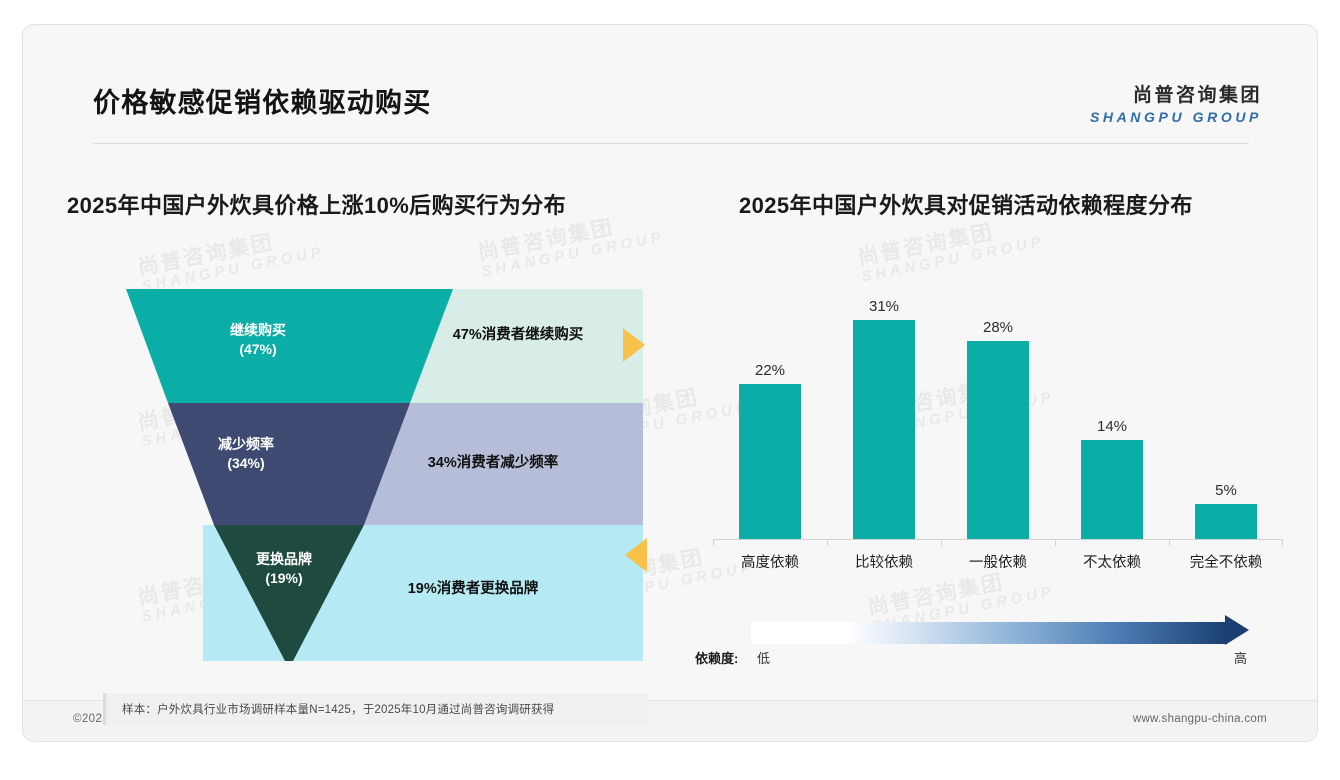 This screenshot has height=780, width=1340. Describe the element at coordinates (1112, 563) in the screenshot. I see `bar-category-label: 不太依赖` at that location.